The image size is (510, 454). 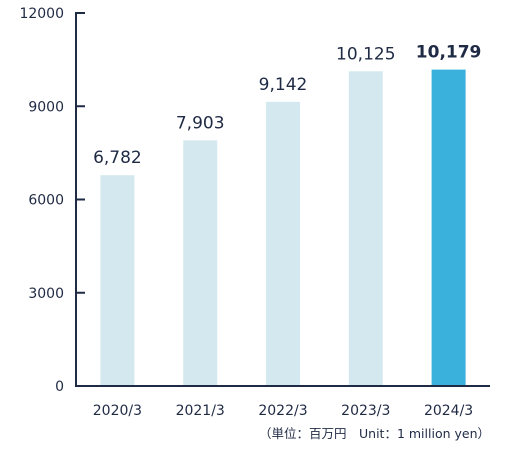 I want to click on y-tick-label: 12000, so click(x=41, y=14).